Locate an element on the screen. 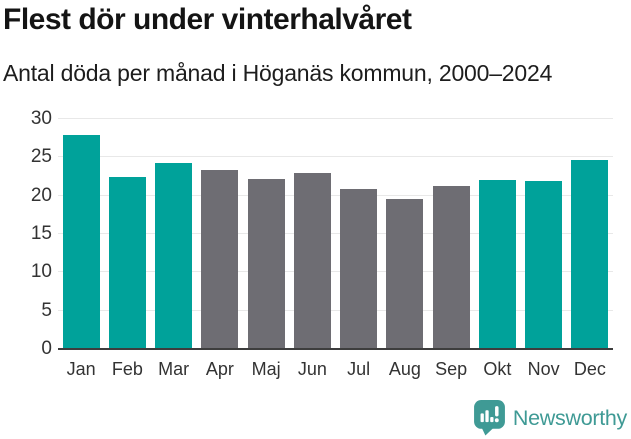  x-tick-label-dec: Dec is located at coordinates (589, 369).